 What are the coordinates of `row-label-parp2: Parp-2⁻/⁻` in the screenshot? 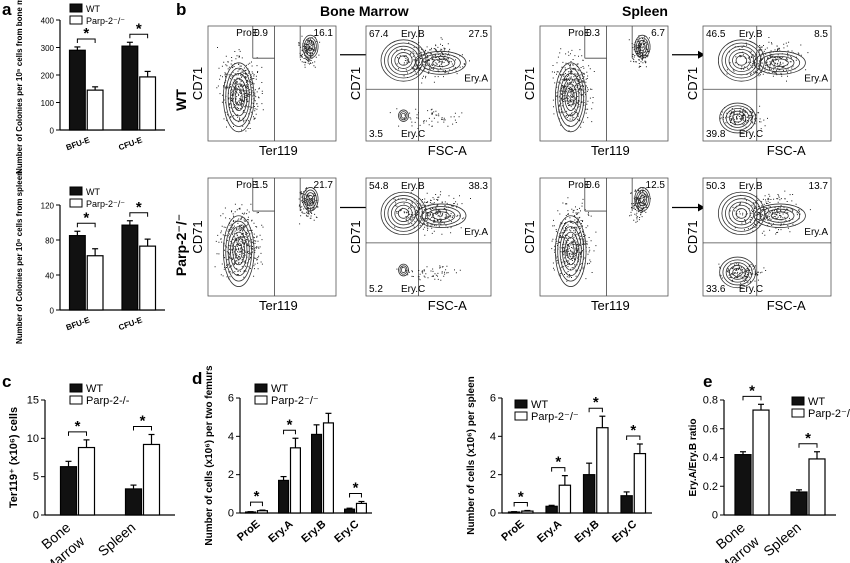 It's located at (181, 245).